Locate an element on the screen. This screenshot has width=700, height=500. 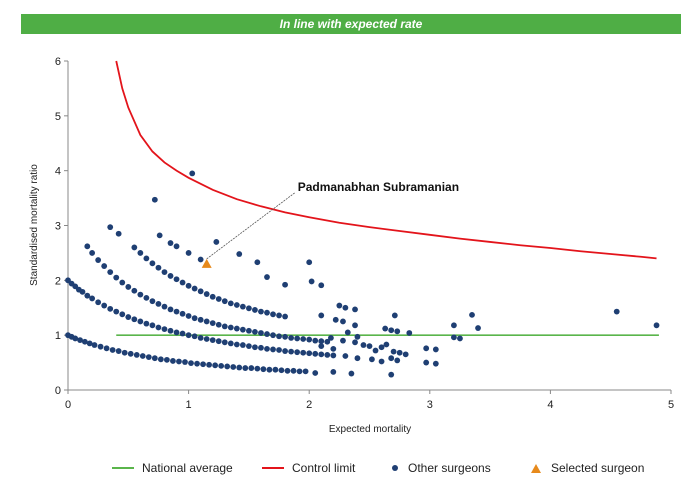
x-tick-label: 4 is located at coordinates (550, 405).